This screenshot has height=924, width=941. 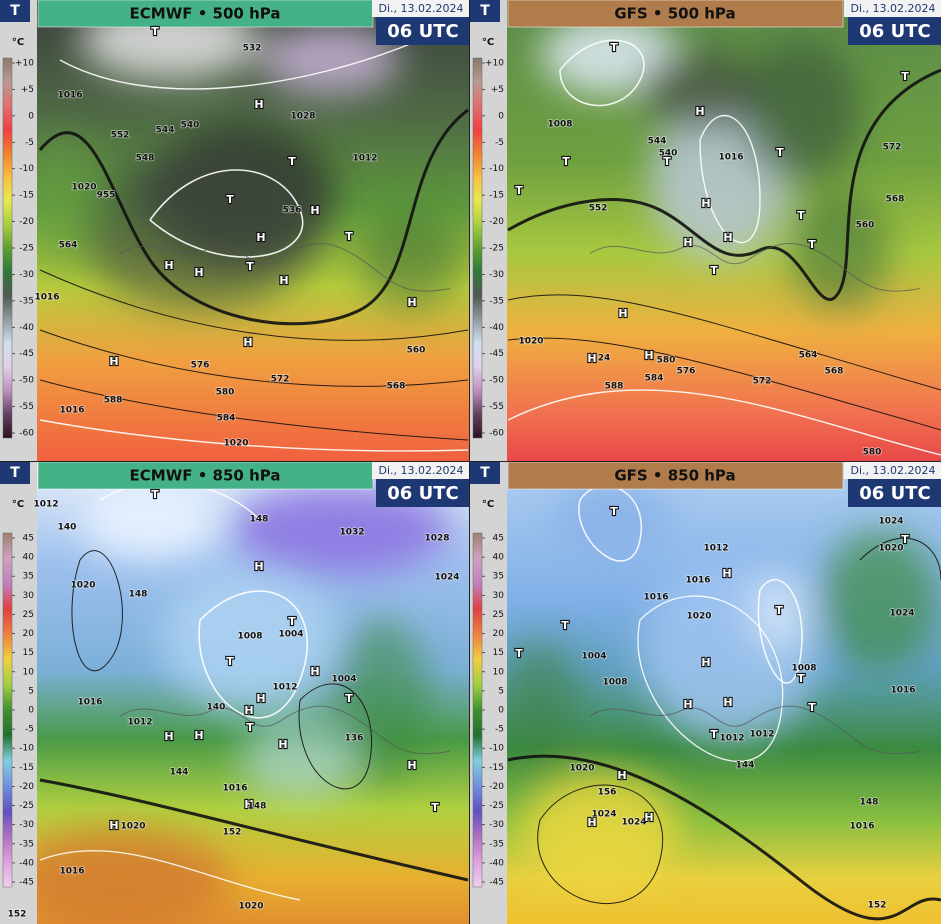 What do you see at coordinates (120, 136) in the screenshot?
I see `map-label: 552` at bounding box center [120, 136].